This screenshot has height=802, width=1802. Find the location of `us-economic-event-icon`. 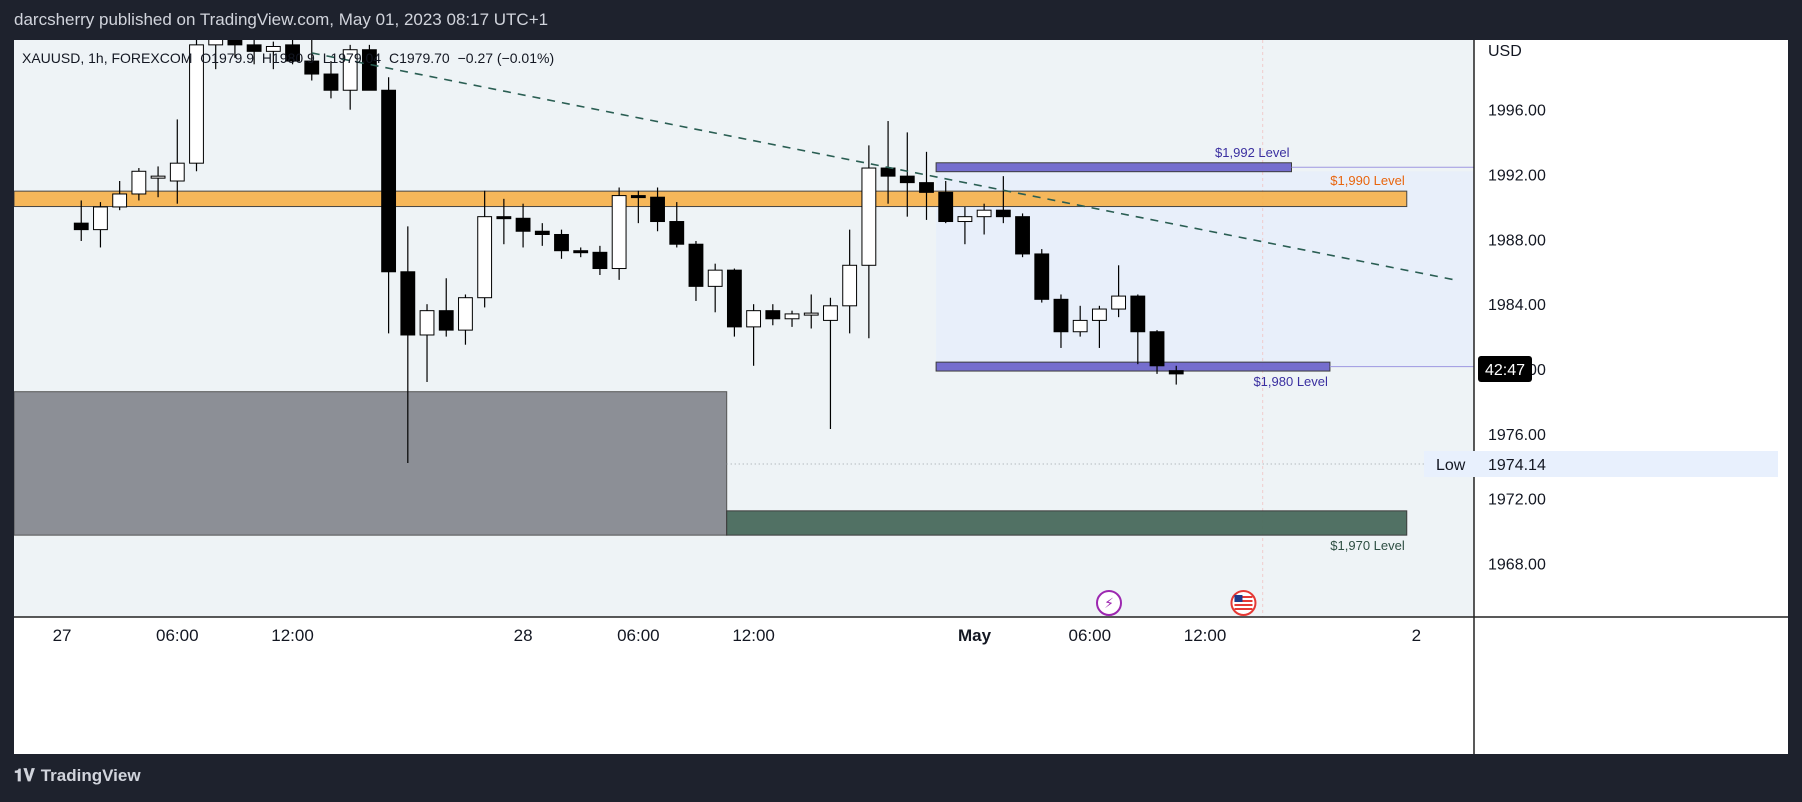

us-economic-event-icon is located at coordinates (1243, 603).